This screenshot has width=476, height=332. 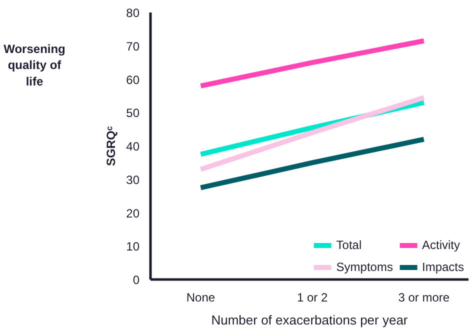 What do you see at coordinates (133, 147) in the screenshot?
I see `y-tick-label: 40` at bounding box center [133, 147].